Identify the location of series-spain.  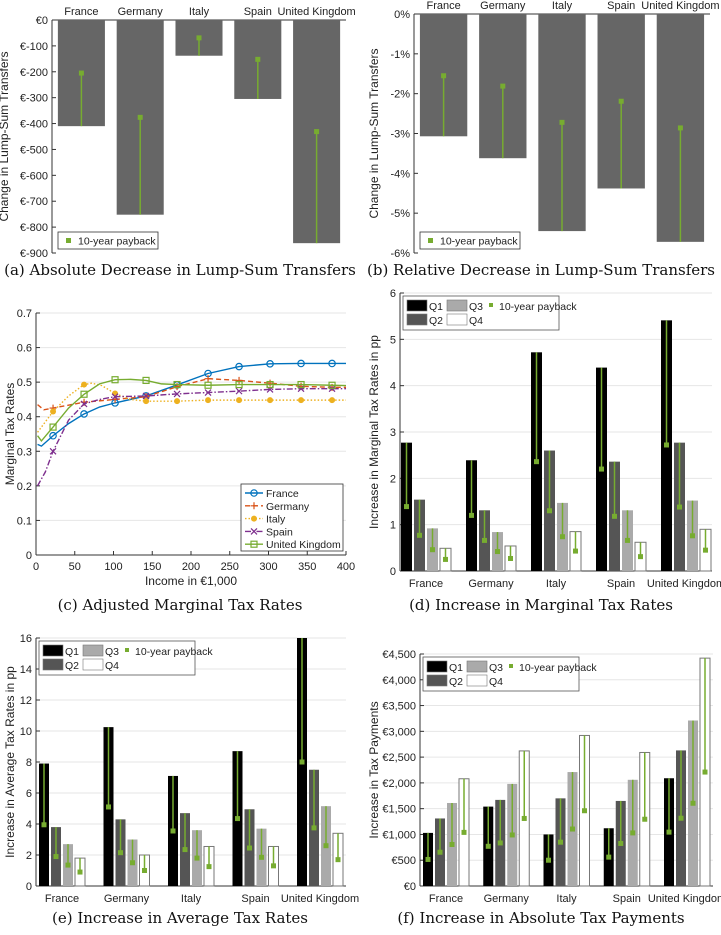
(191, 436).